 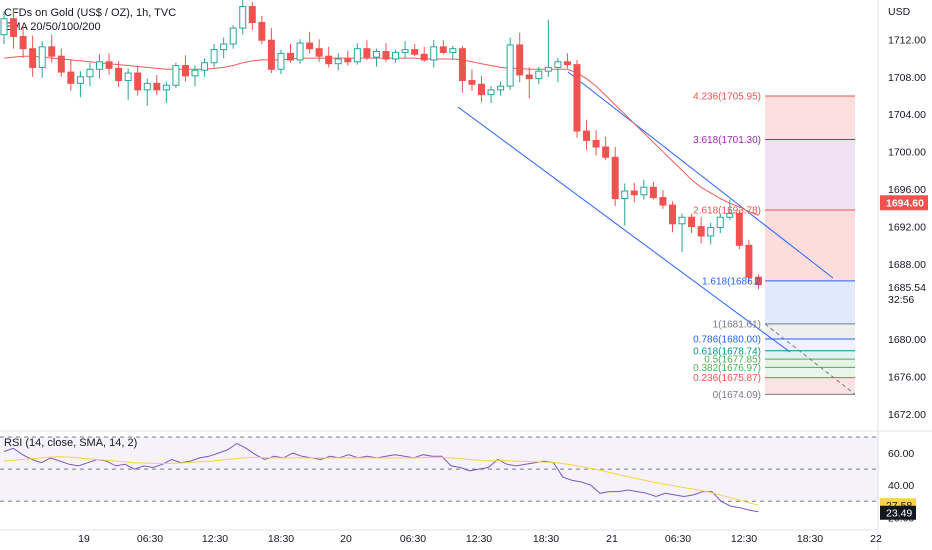 I want to click on price-tick-label: 1680.00, so click(x=907, y=340).